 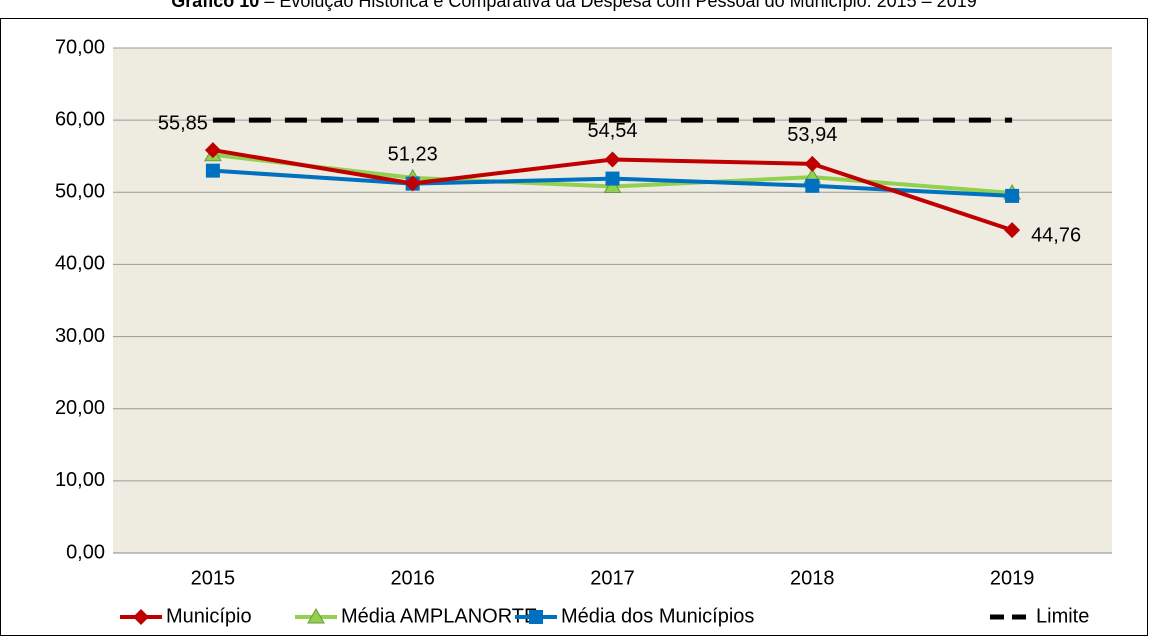 I want to click on y-tick-label: 20,00, so click(x=80, y=408).